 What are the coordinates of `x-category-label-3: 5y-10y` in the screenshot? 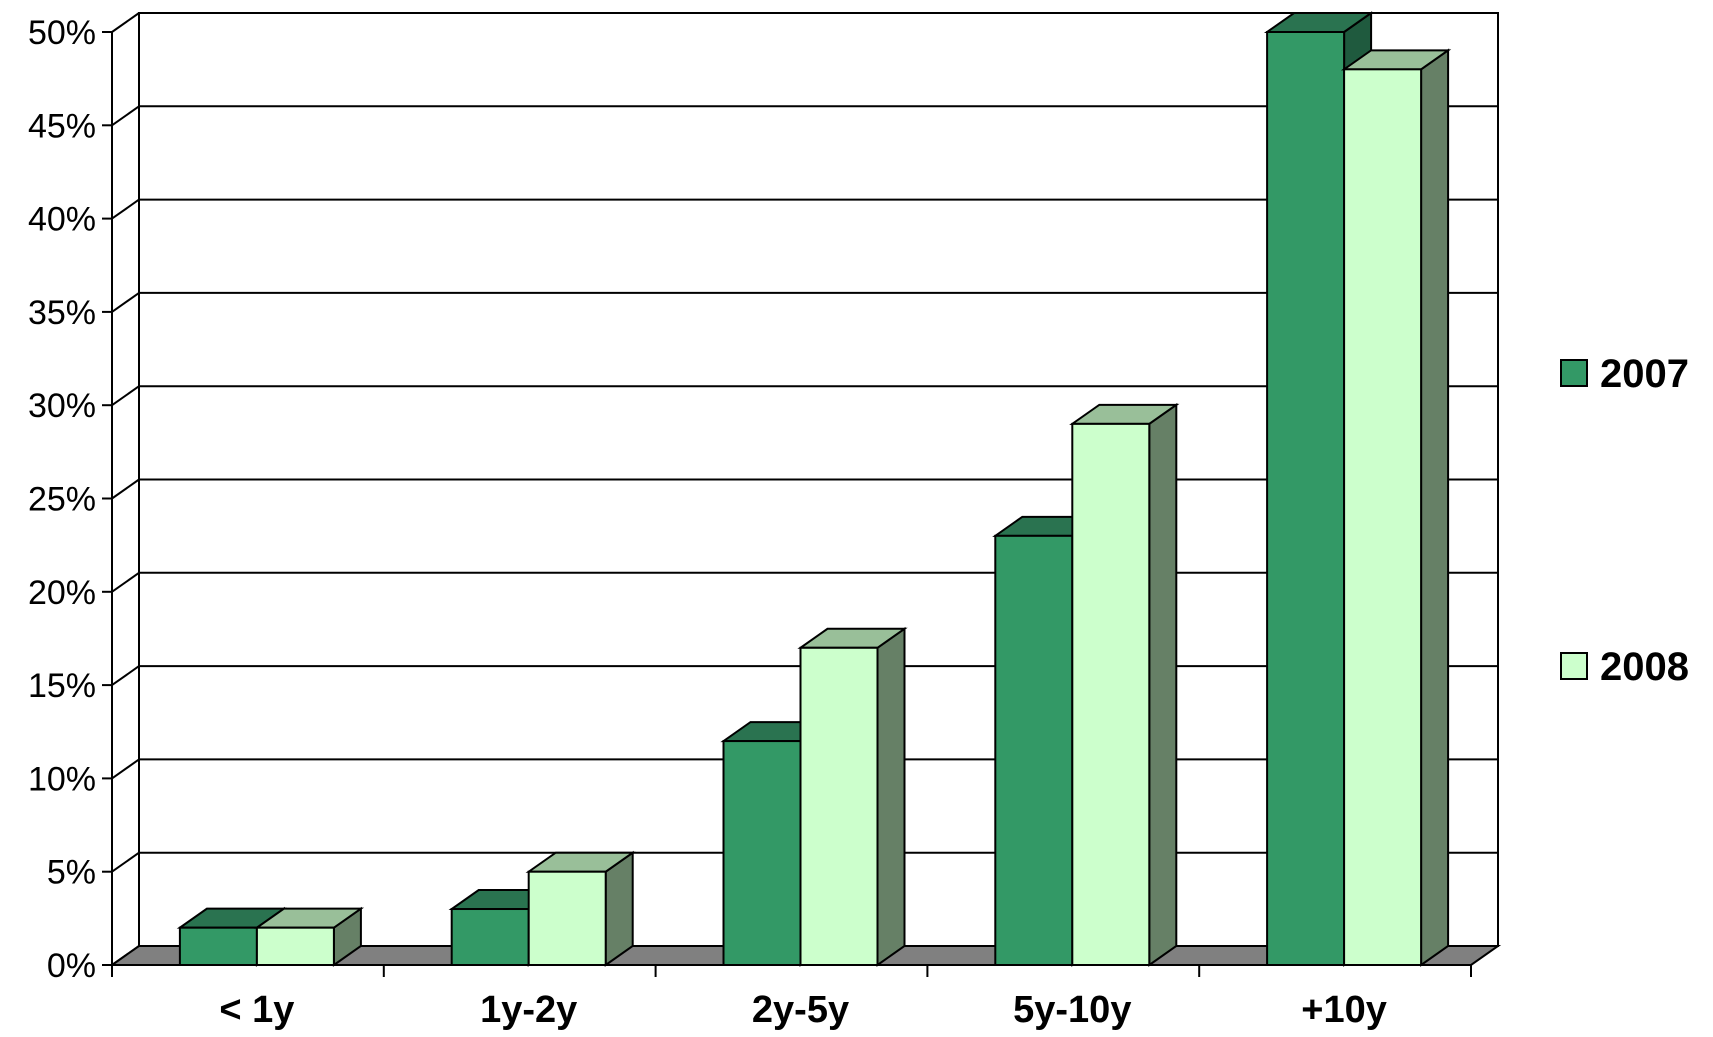 It's located at (1072, 1010).